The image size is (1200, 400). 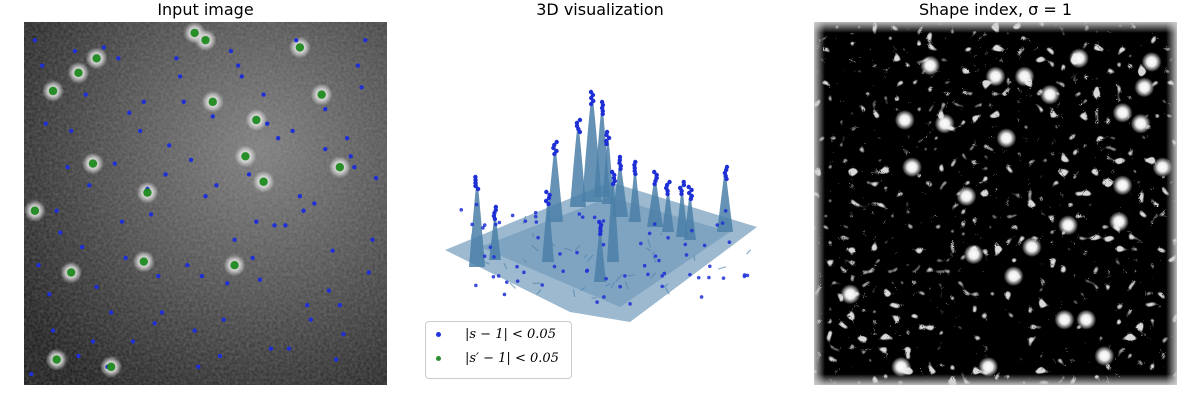 What do you see at coordinates (498, 350) in the screenshot?
I see `legend: |s − 1| < 0.05 |s′ − 1| < 0.05` at bounding box center [498, 350].